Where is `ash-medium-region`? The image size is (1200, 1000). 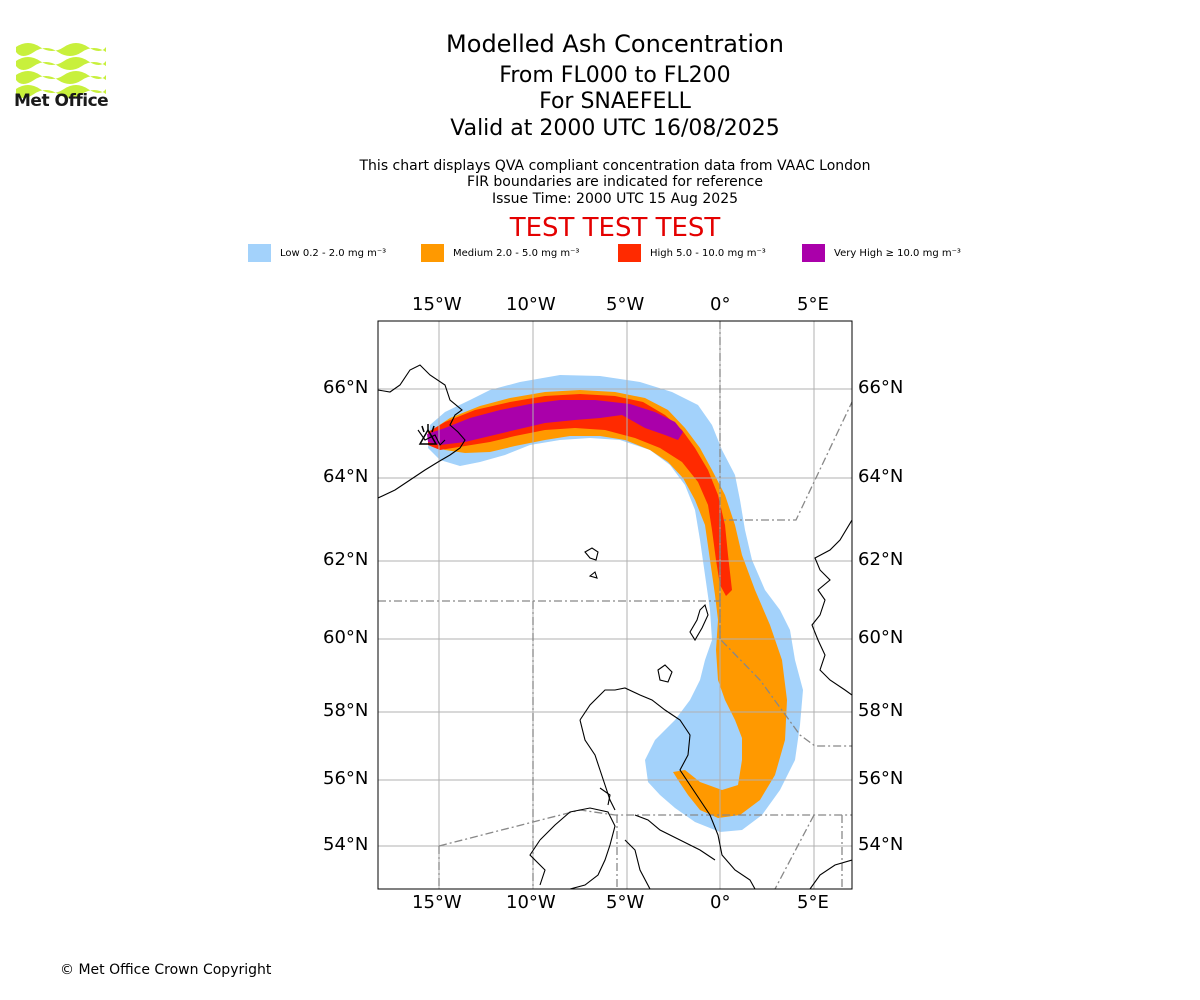 ash-medium-region is located at coordinates (608, 604).